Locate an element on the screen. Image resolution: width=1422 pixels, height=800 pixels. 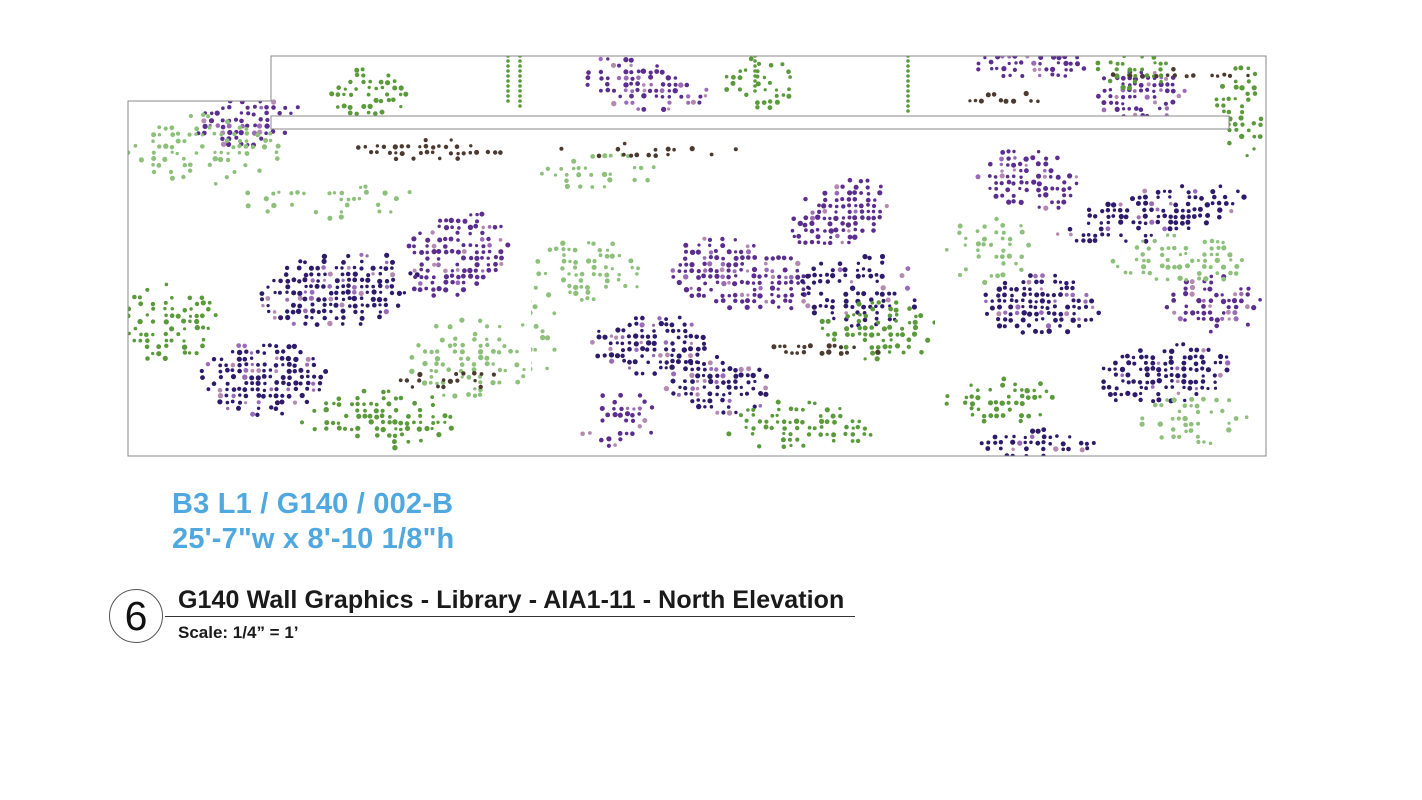
drawing-number-bubble: 6 is located at coordinates (136, 616).